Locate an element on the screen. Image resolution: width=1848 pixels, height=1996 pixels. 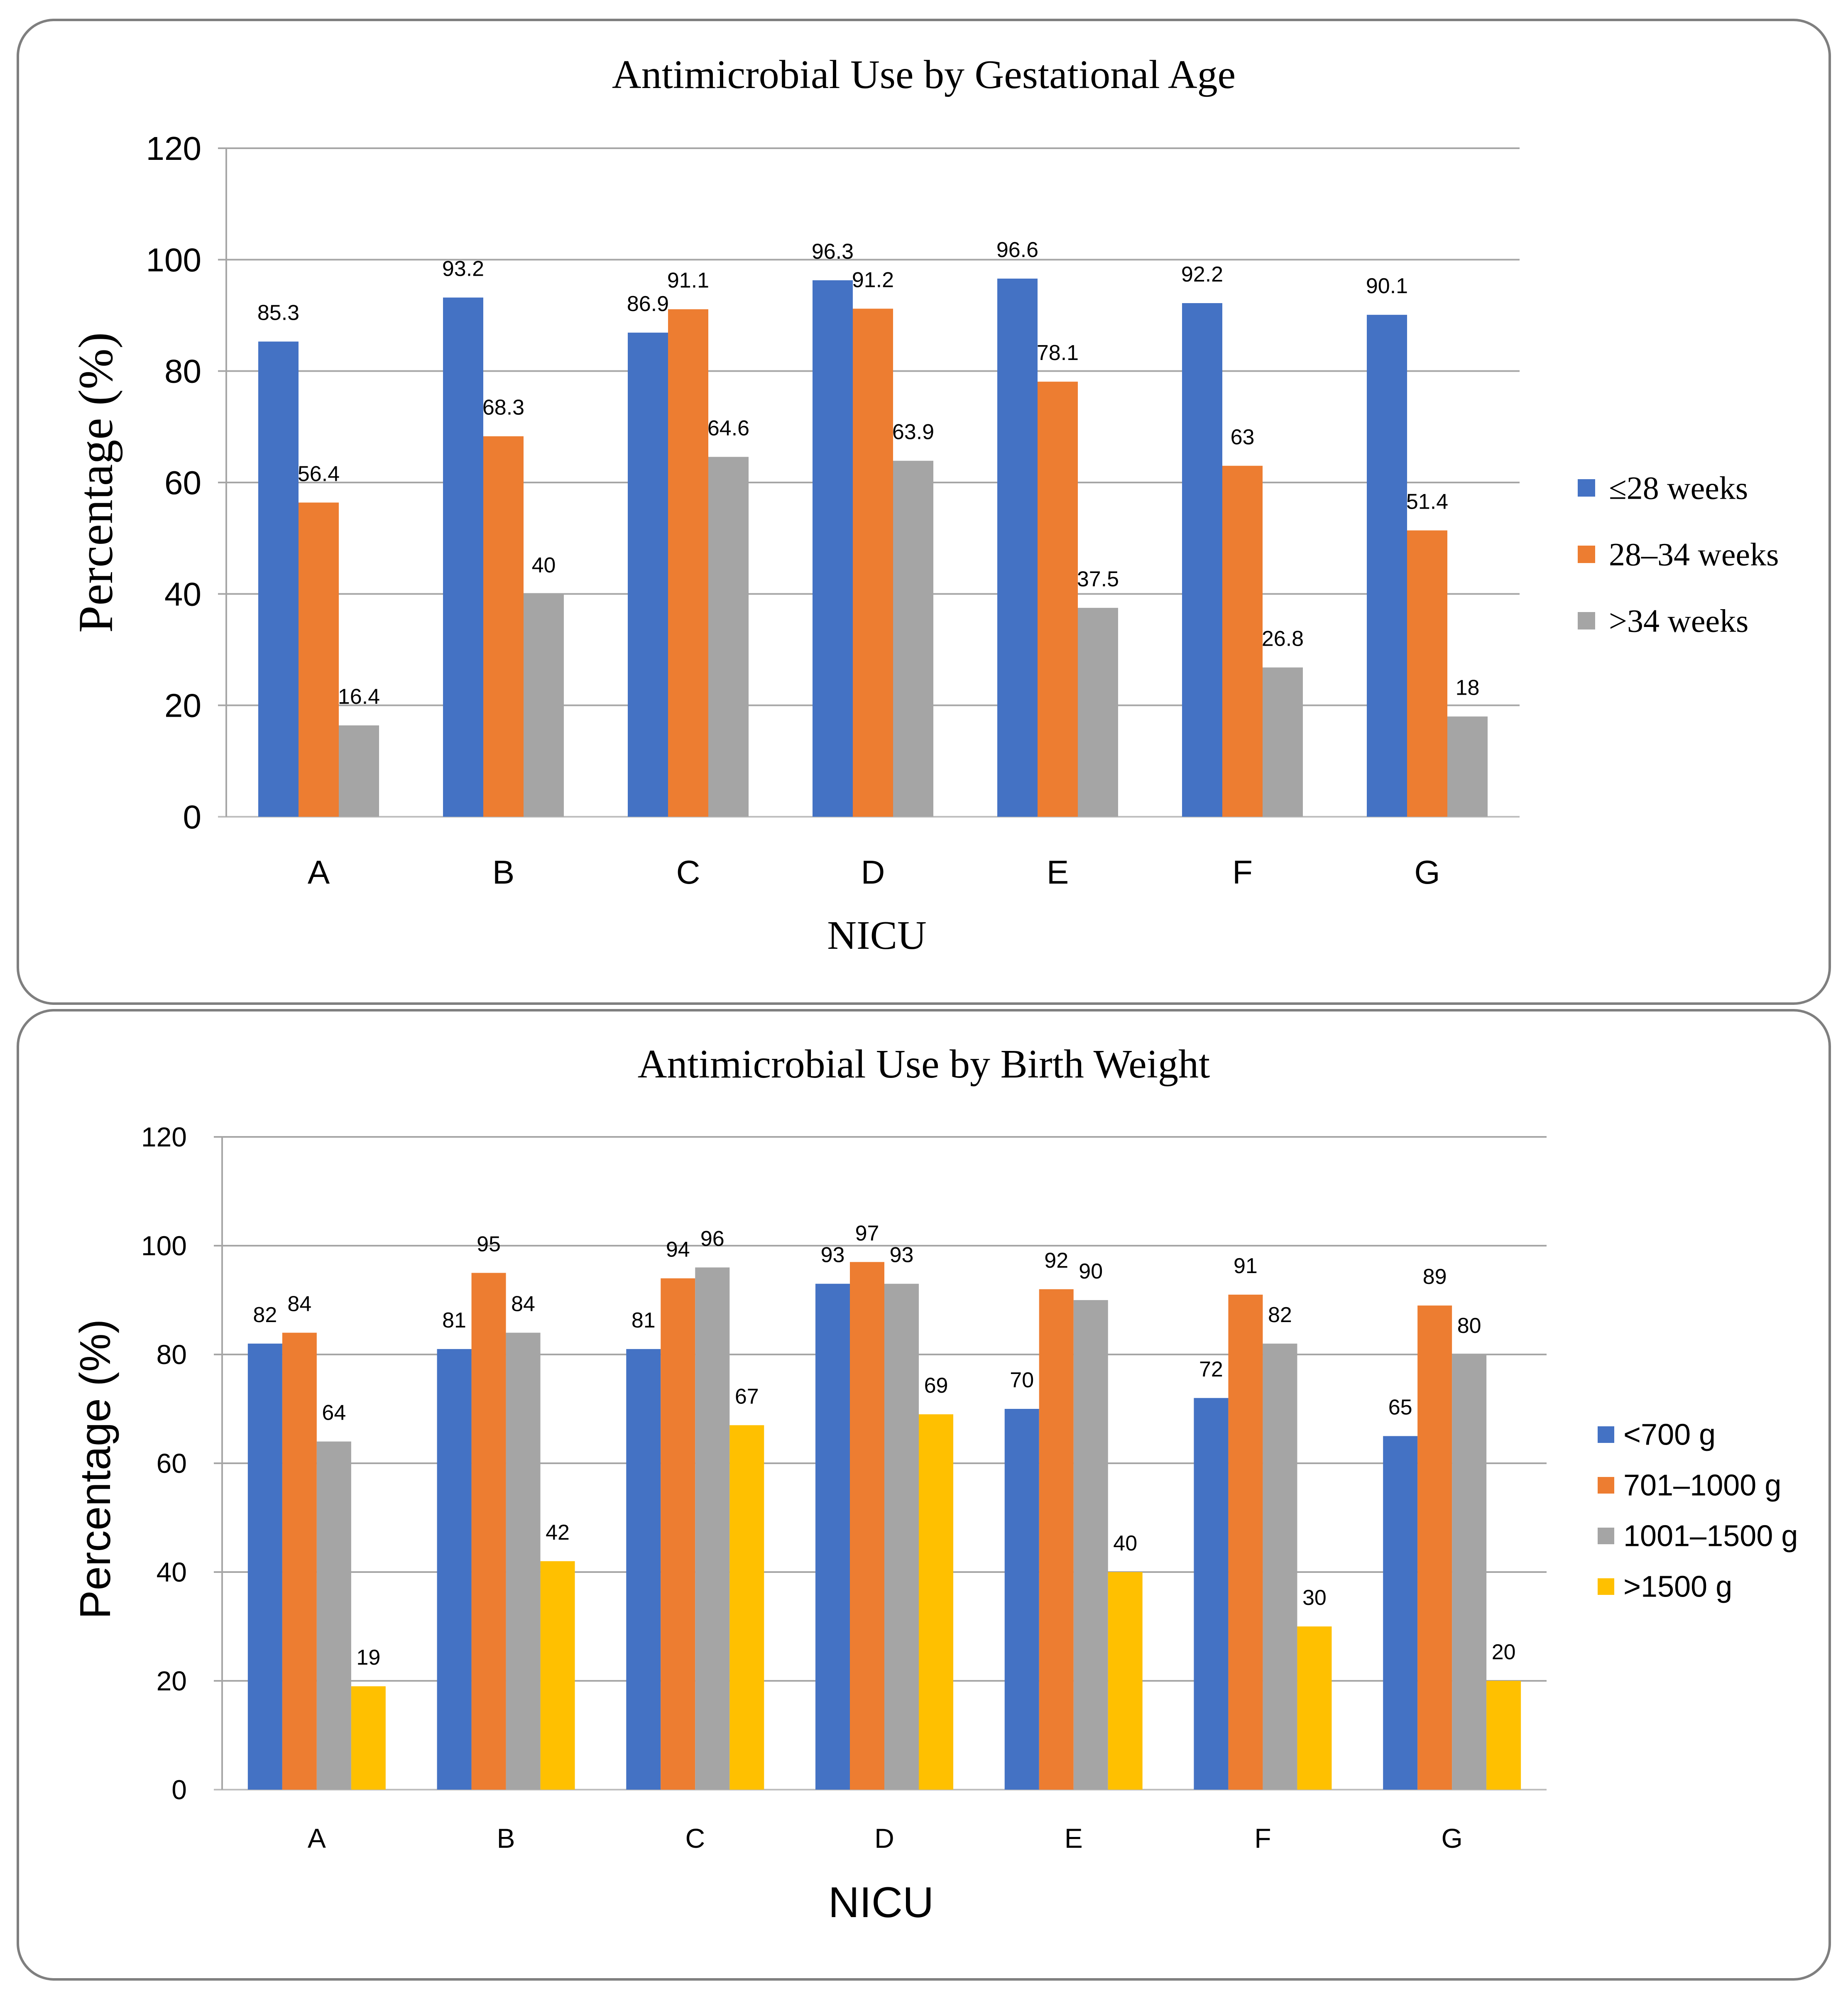
legend-label: >1500 g is located at coordinates (1677, 1586).